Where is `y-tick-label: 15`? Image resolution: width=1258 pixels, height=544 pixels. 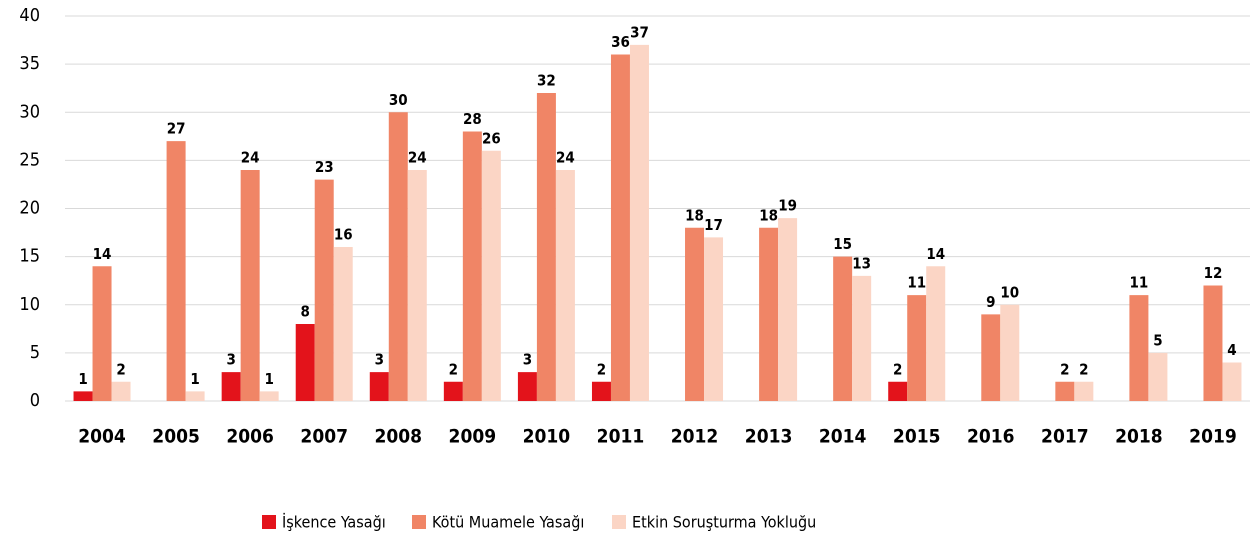 y-tick-label: 15 is located at coordinates (29, 256).